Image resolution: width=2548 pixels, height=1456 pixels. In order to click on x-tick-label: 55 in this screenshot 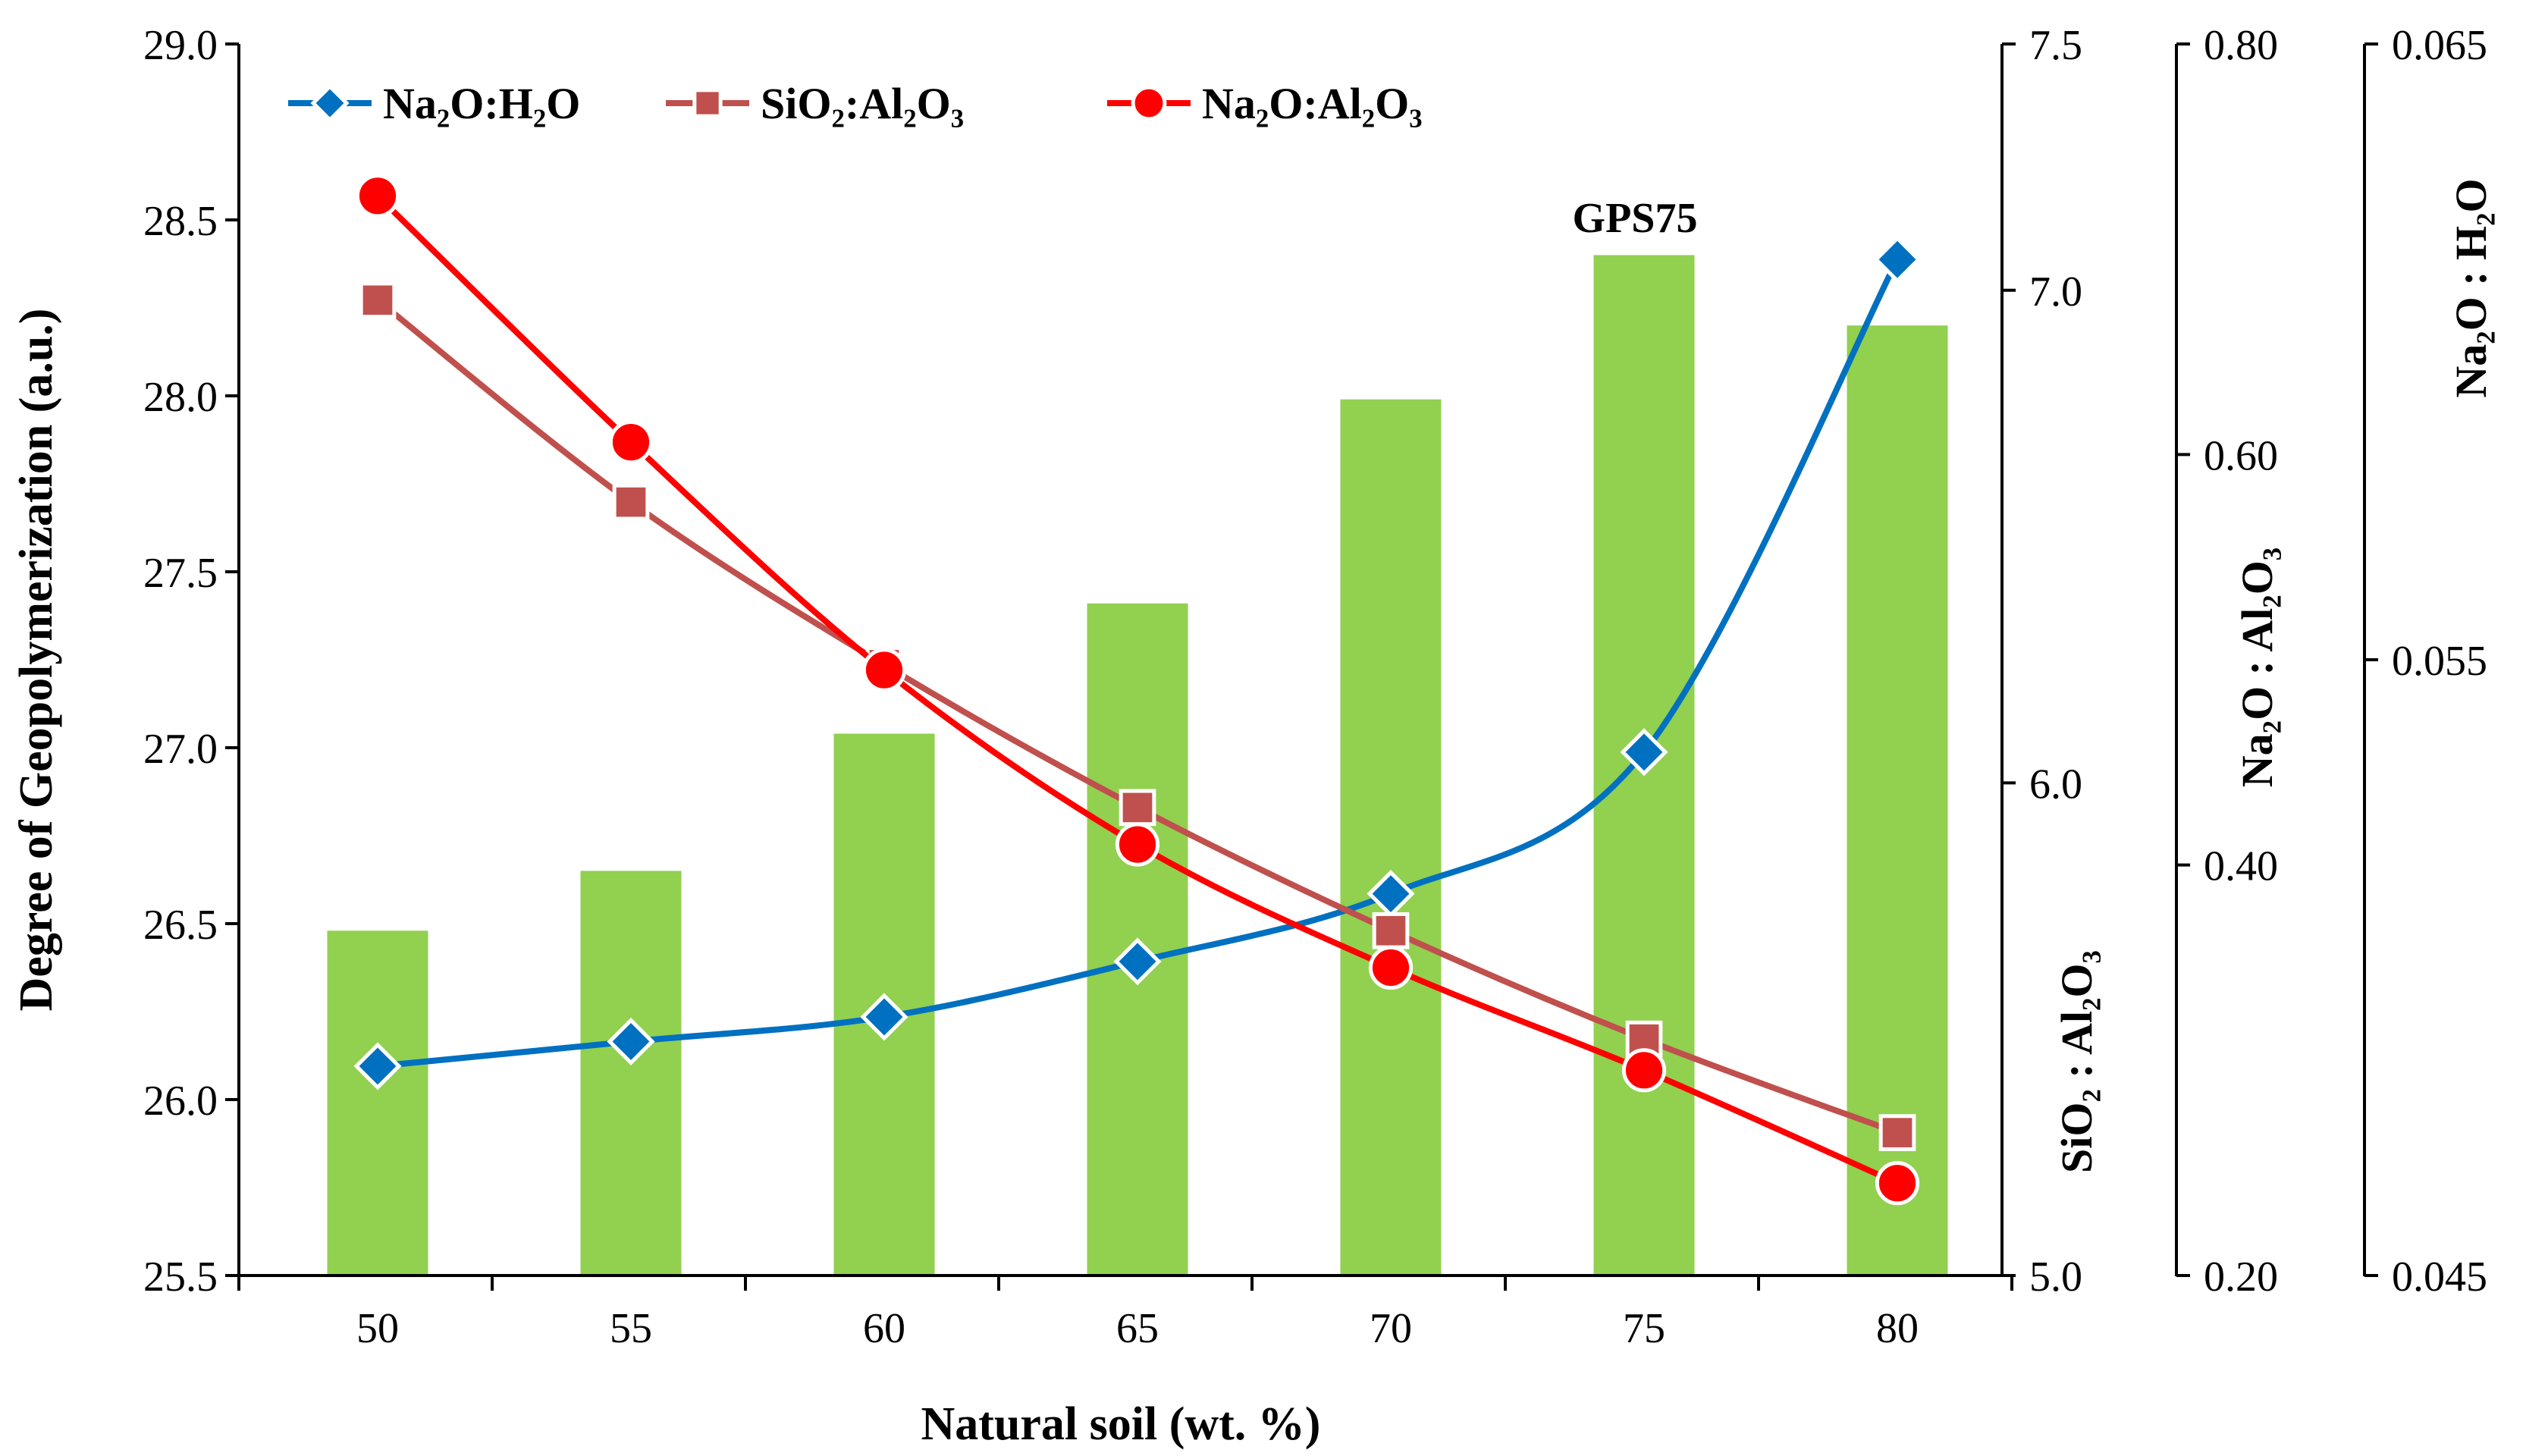, I will do `click(631, 1328)`.